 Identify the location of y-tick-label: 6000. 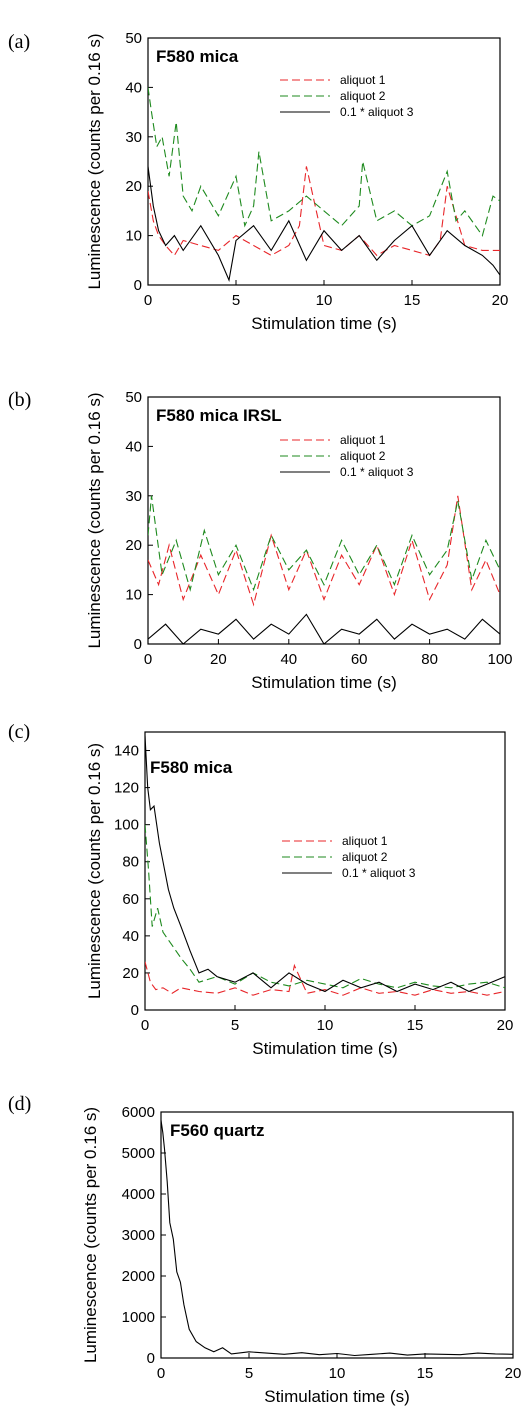
(138, 1112).